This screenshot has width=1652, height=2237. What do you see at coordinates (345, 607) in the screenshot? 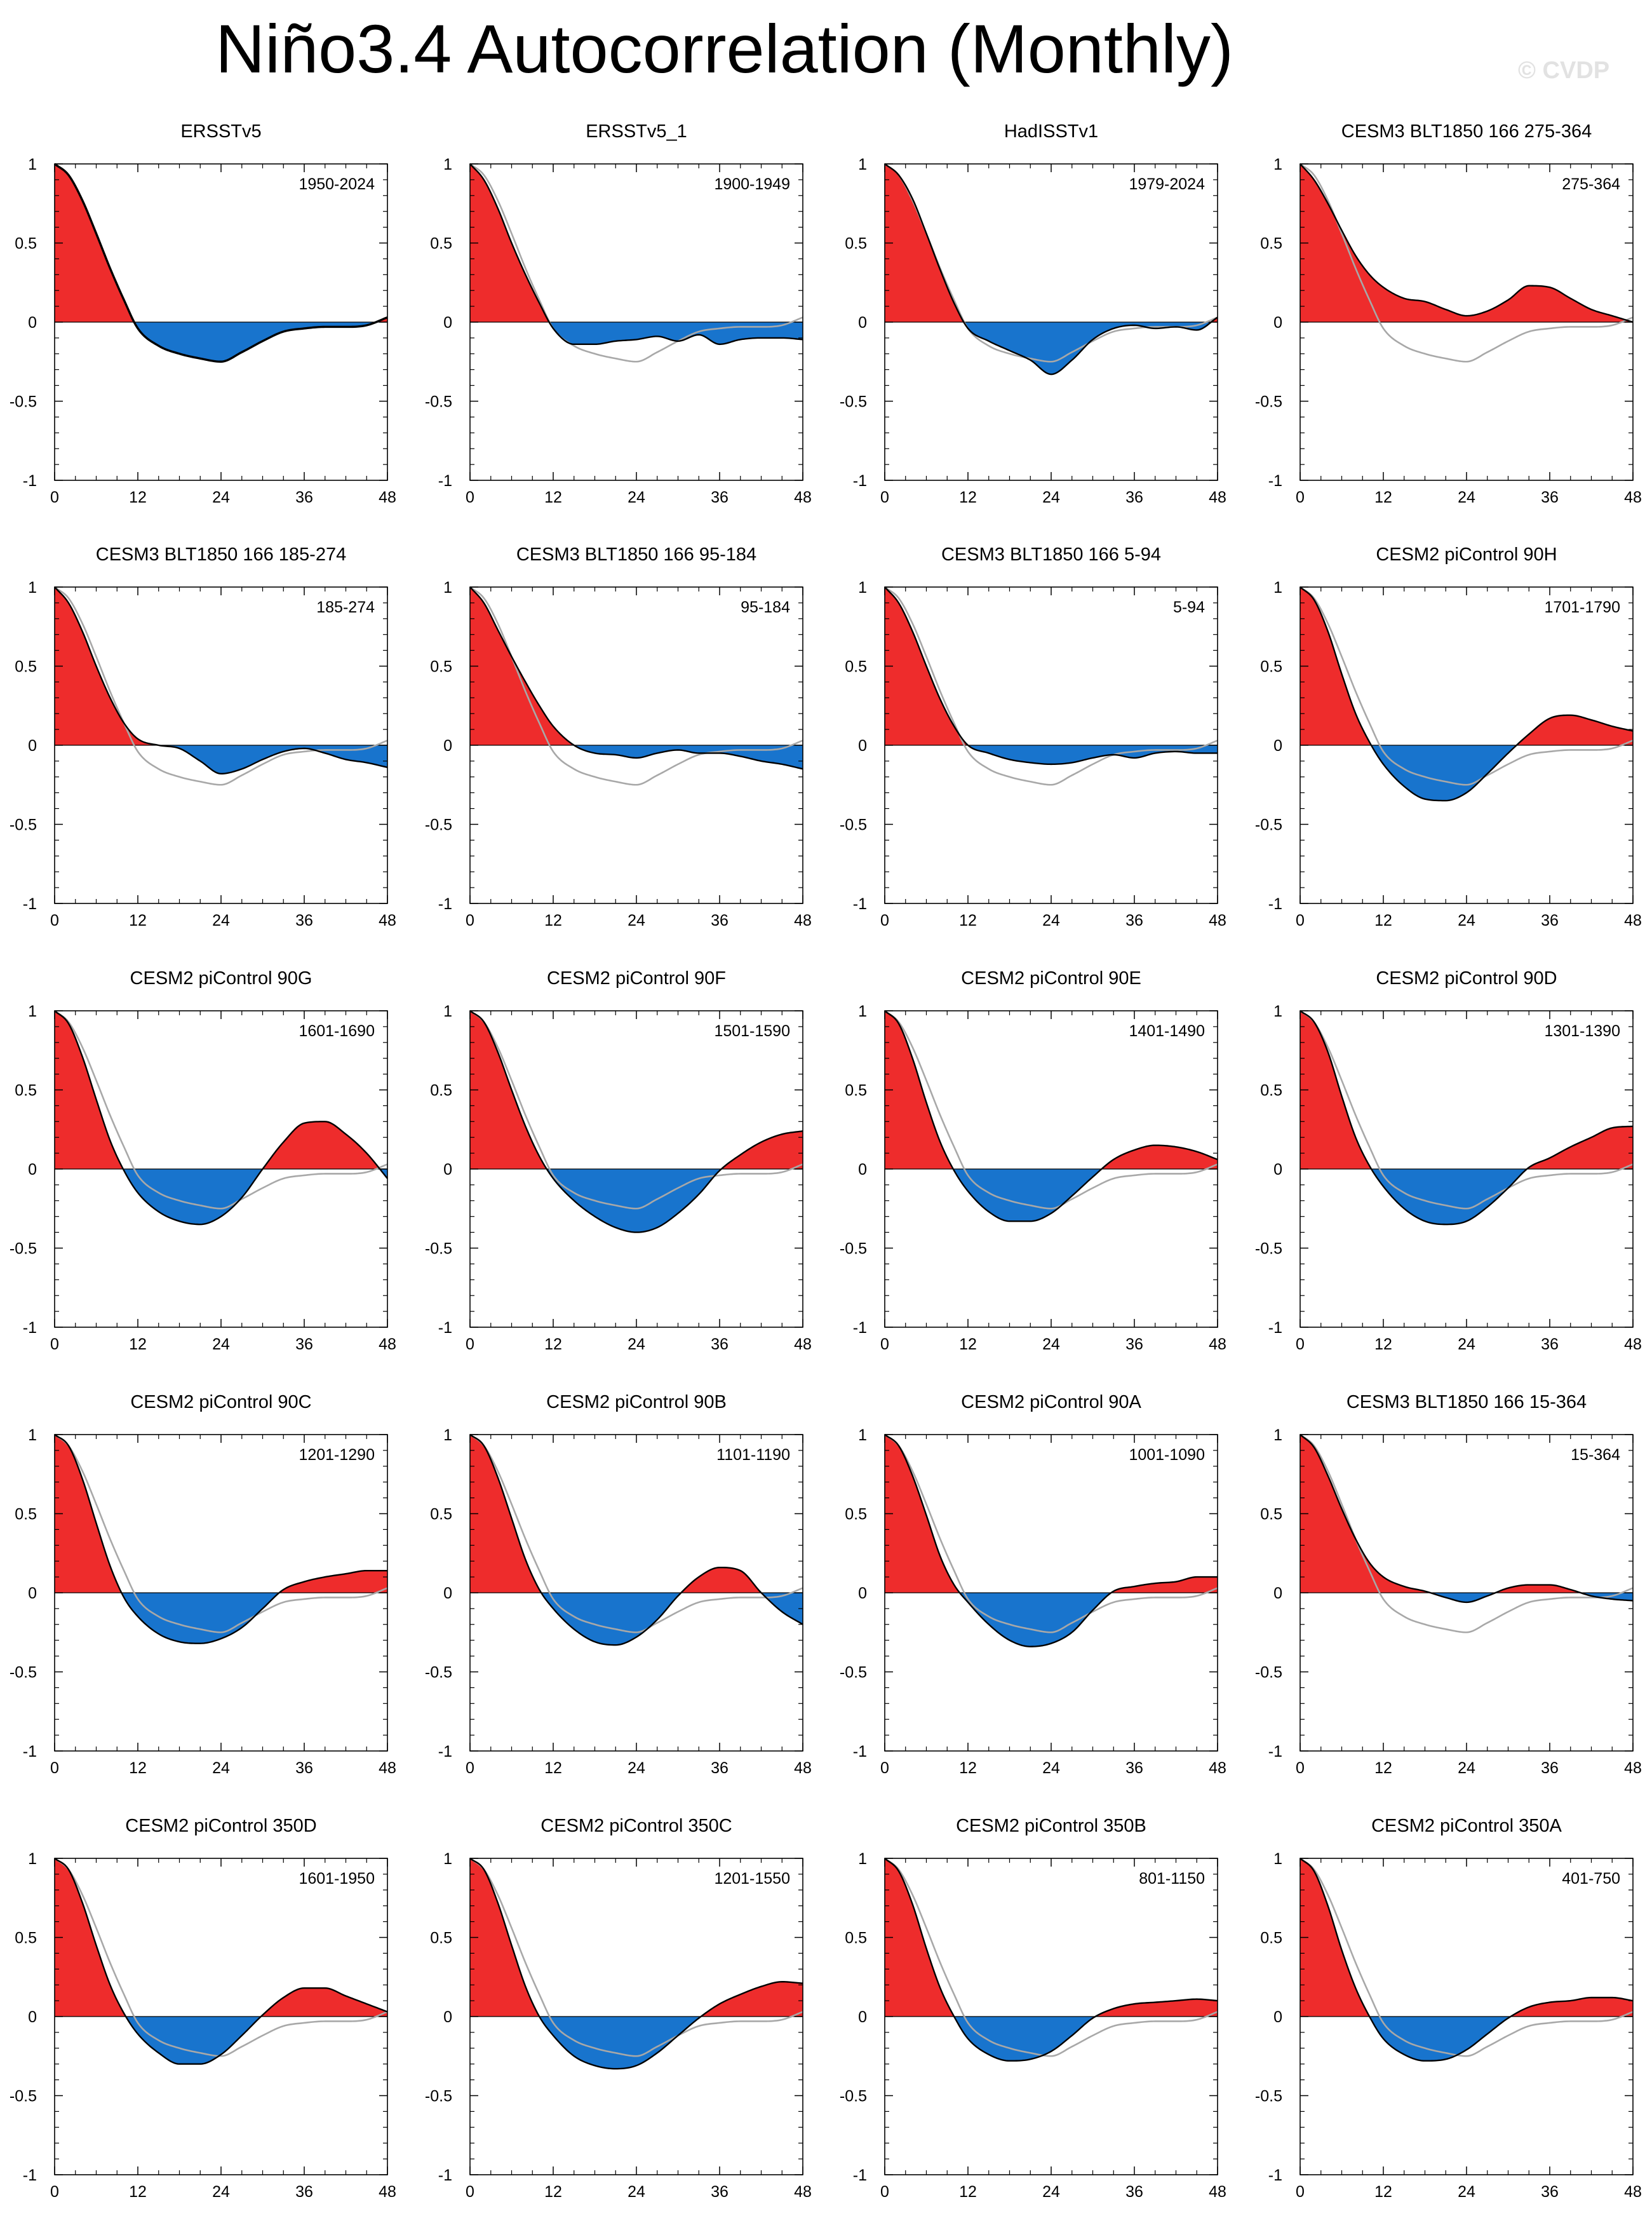
I see `period-label: 185-274` at bounding box center [345, 607].